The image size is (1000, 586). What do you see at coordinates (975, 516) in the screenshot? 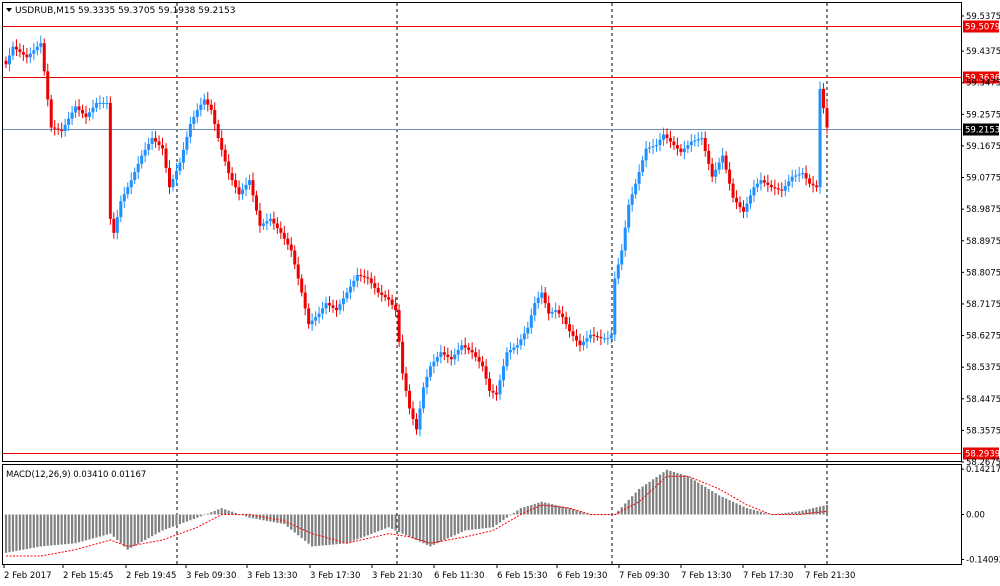
I see `macd-tick-label: 0.00` at bounding box center [975, 516].